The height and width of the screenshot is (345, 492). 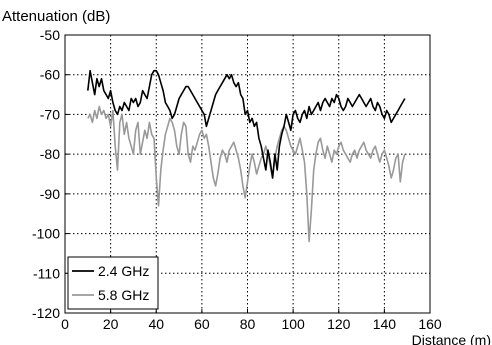 What do you see at coordinates (248, 324) in the screenshot?
I see `x-tick-label: 80` at bounding box center [248, 324].